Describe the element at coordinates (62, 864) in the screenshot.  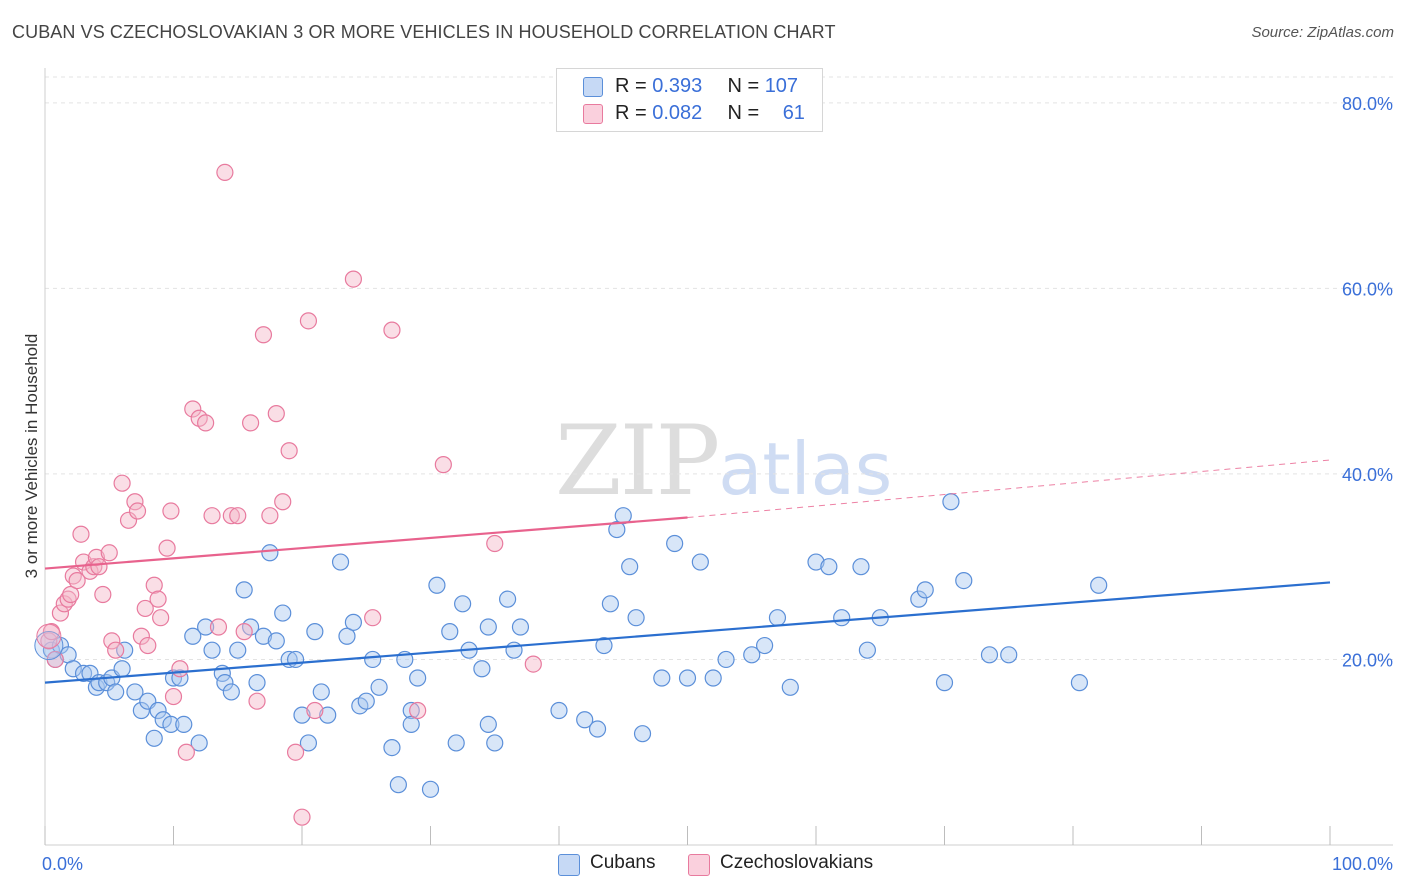
I see `x-tick-label: 0.0%` at that location.